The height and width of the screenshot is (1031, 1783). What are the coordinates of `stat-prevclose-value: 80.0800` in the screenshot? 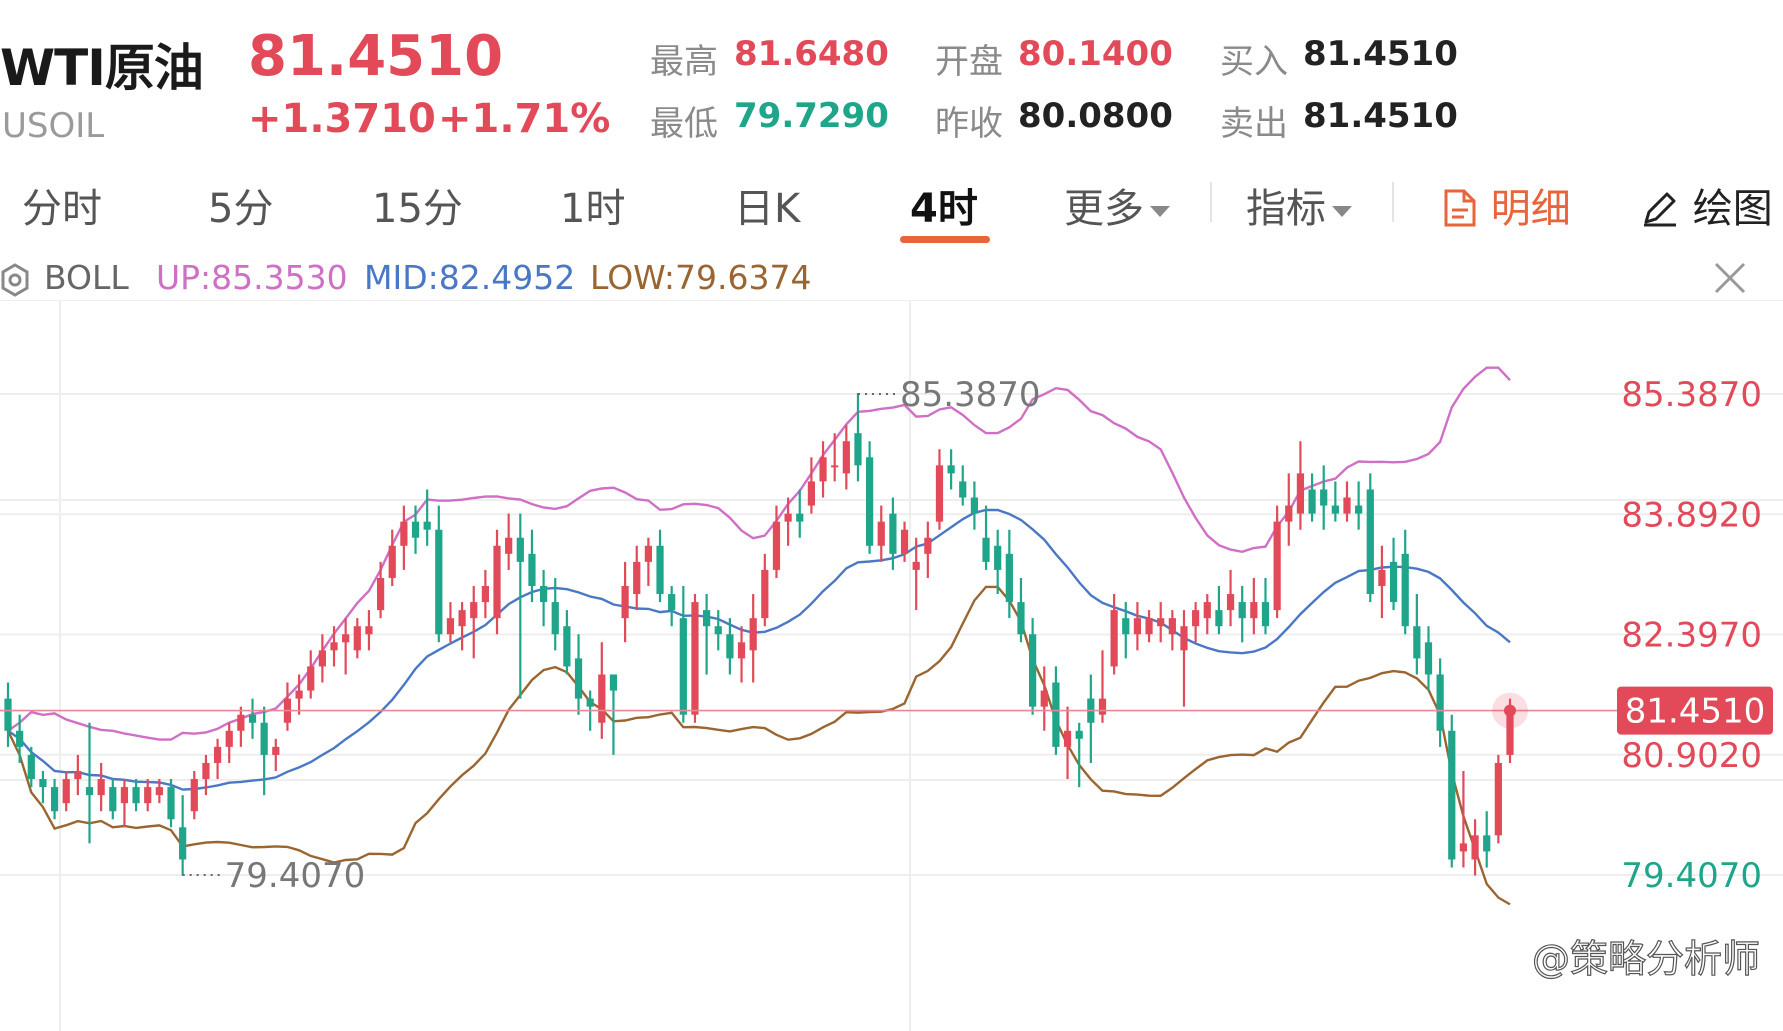 It's located at (1095, 116).